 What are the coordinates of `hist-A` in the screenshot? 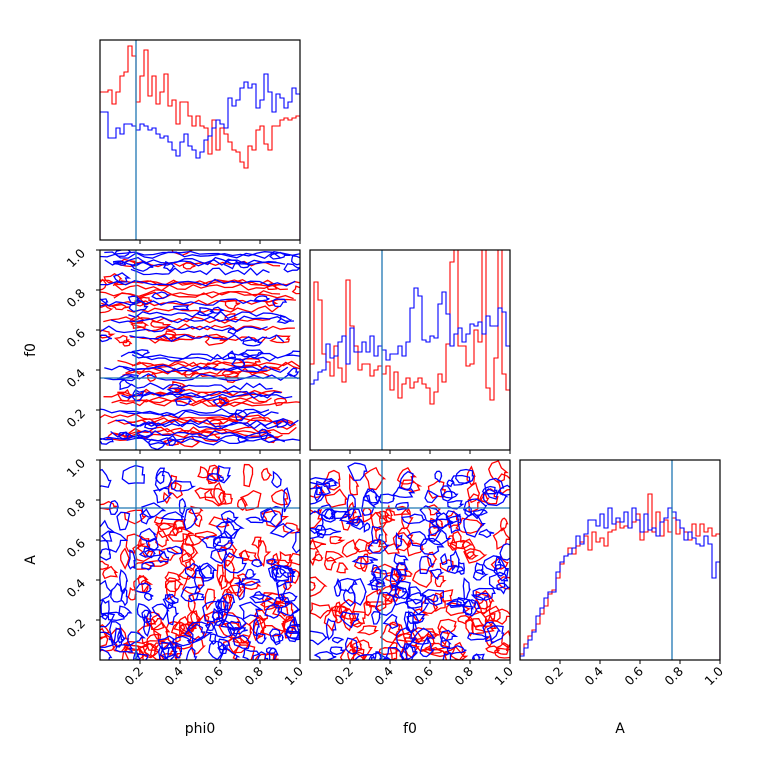 It's located at (620, 576).